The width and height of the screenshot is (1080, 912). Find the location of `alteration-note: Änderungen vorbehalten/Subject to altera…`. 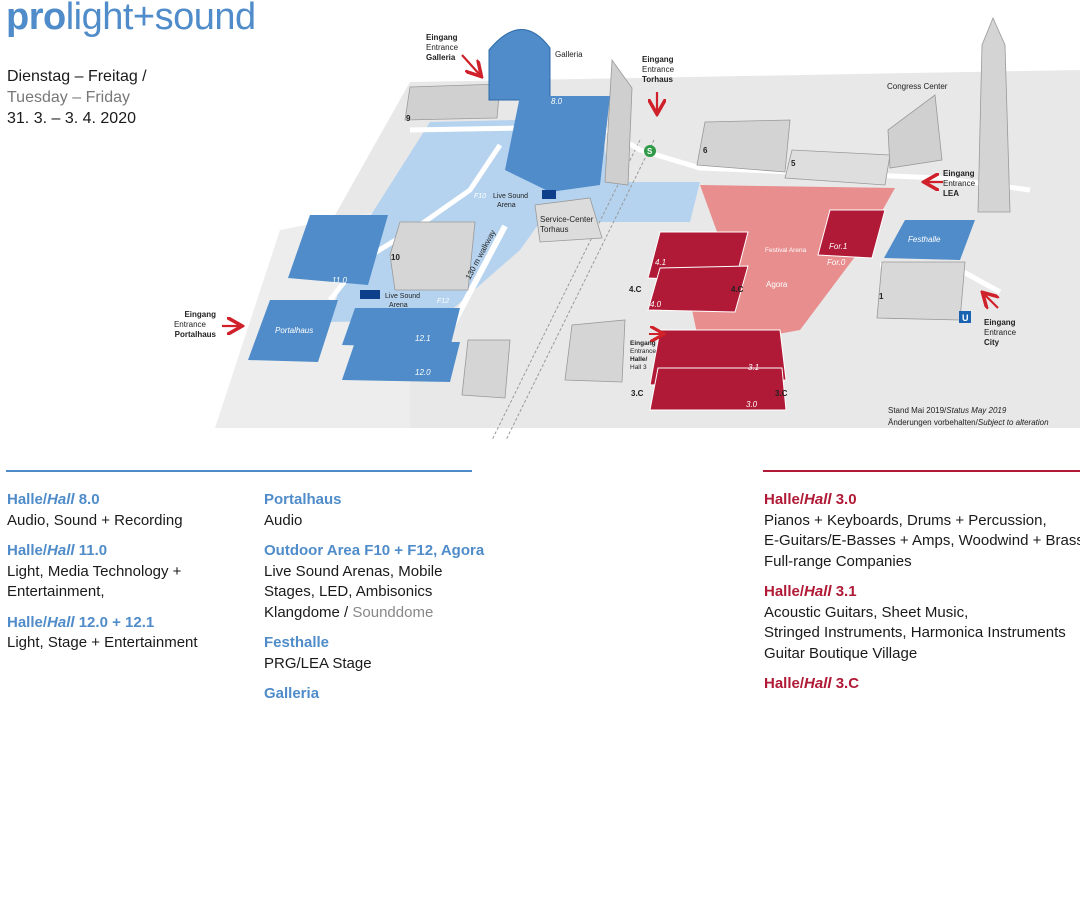

alteration-note: Änderungen vorbehalten/Subject to altera… is located at coordinates (968, 422).